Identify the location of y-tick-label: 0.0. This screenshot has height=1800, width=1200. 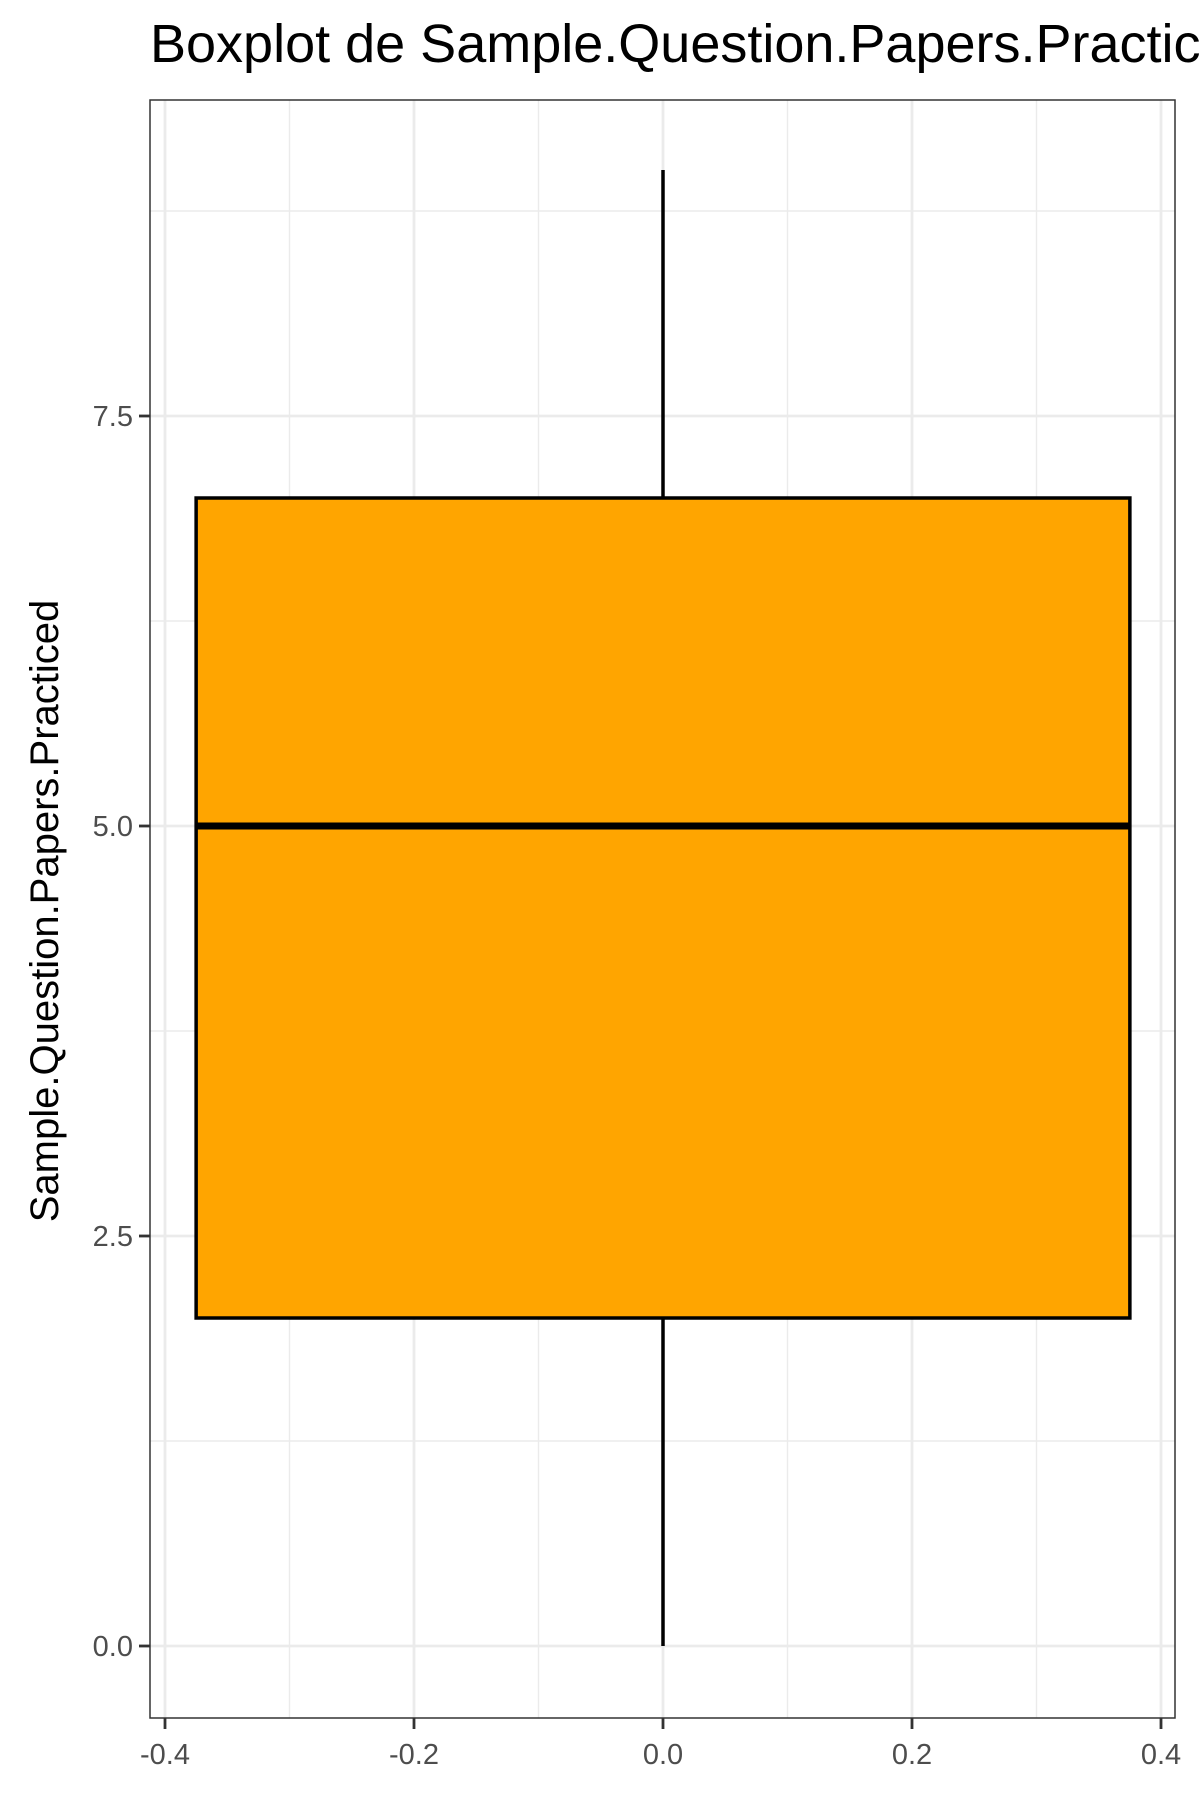
(113, 1647).